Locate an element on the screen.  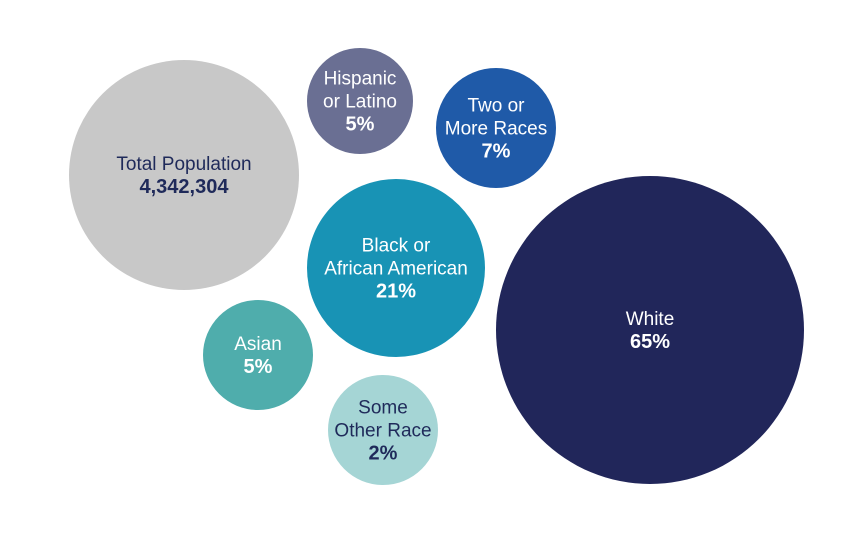
bubble-label: Total Population is located at coordinates (183, 164).